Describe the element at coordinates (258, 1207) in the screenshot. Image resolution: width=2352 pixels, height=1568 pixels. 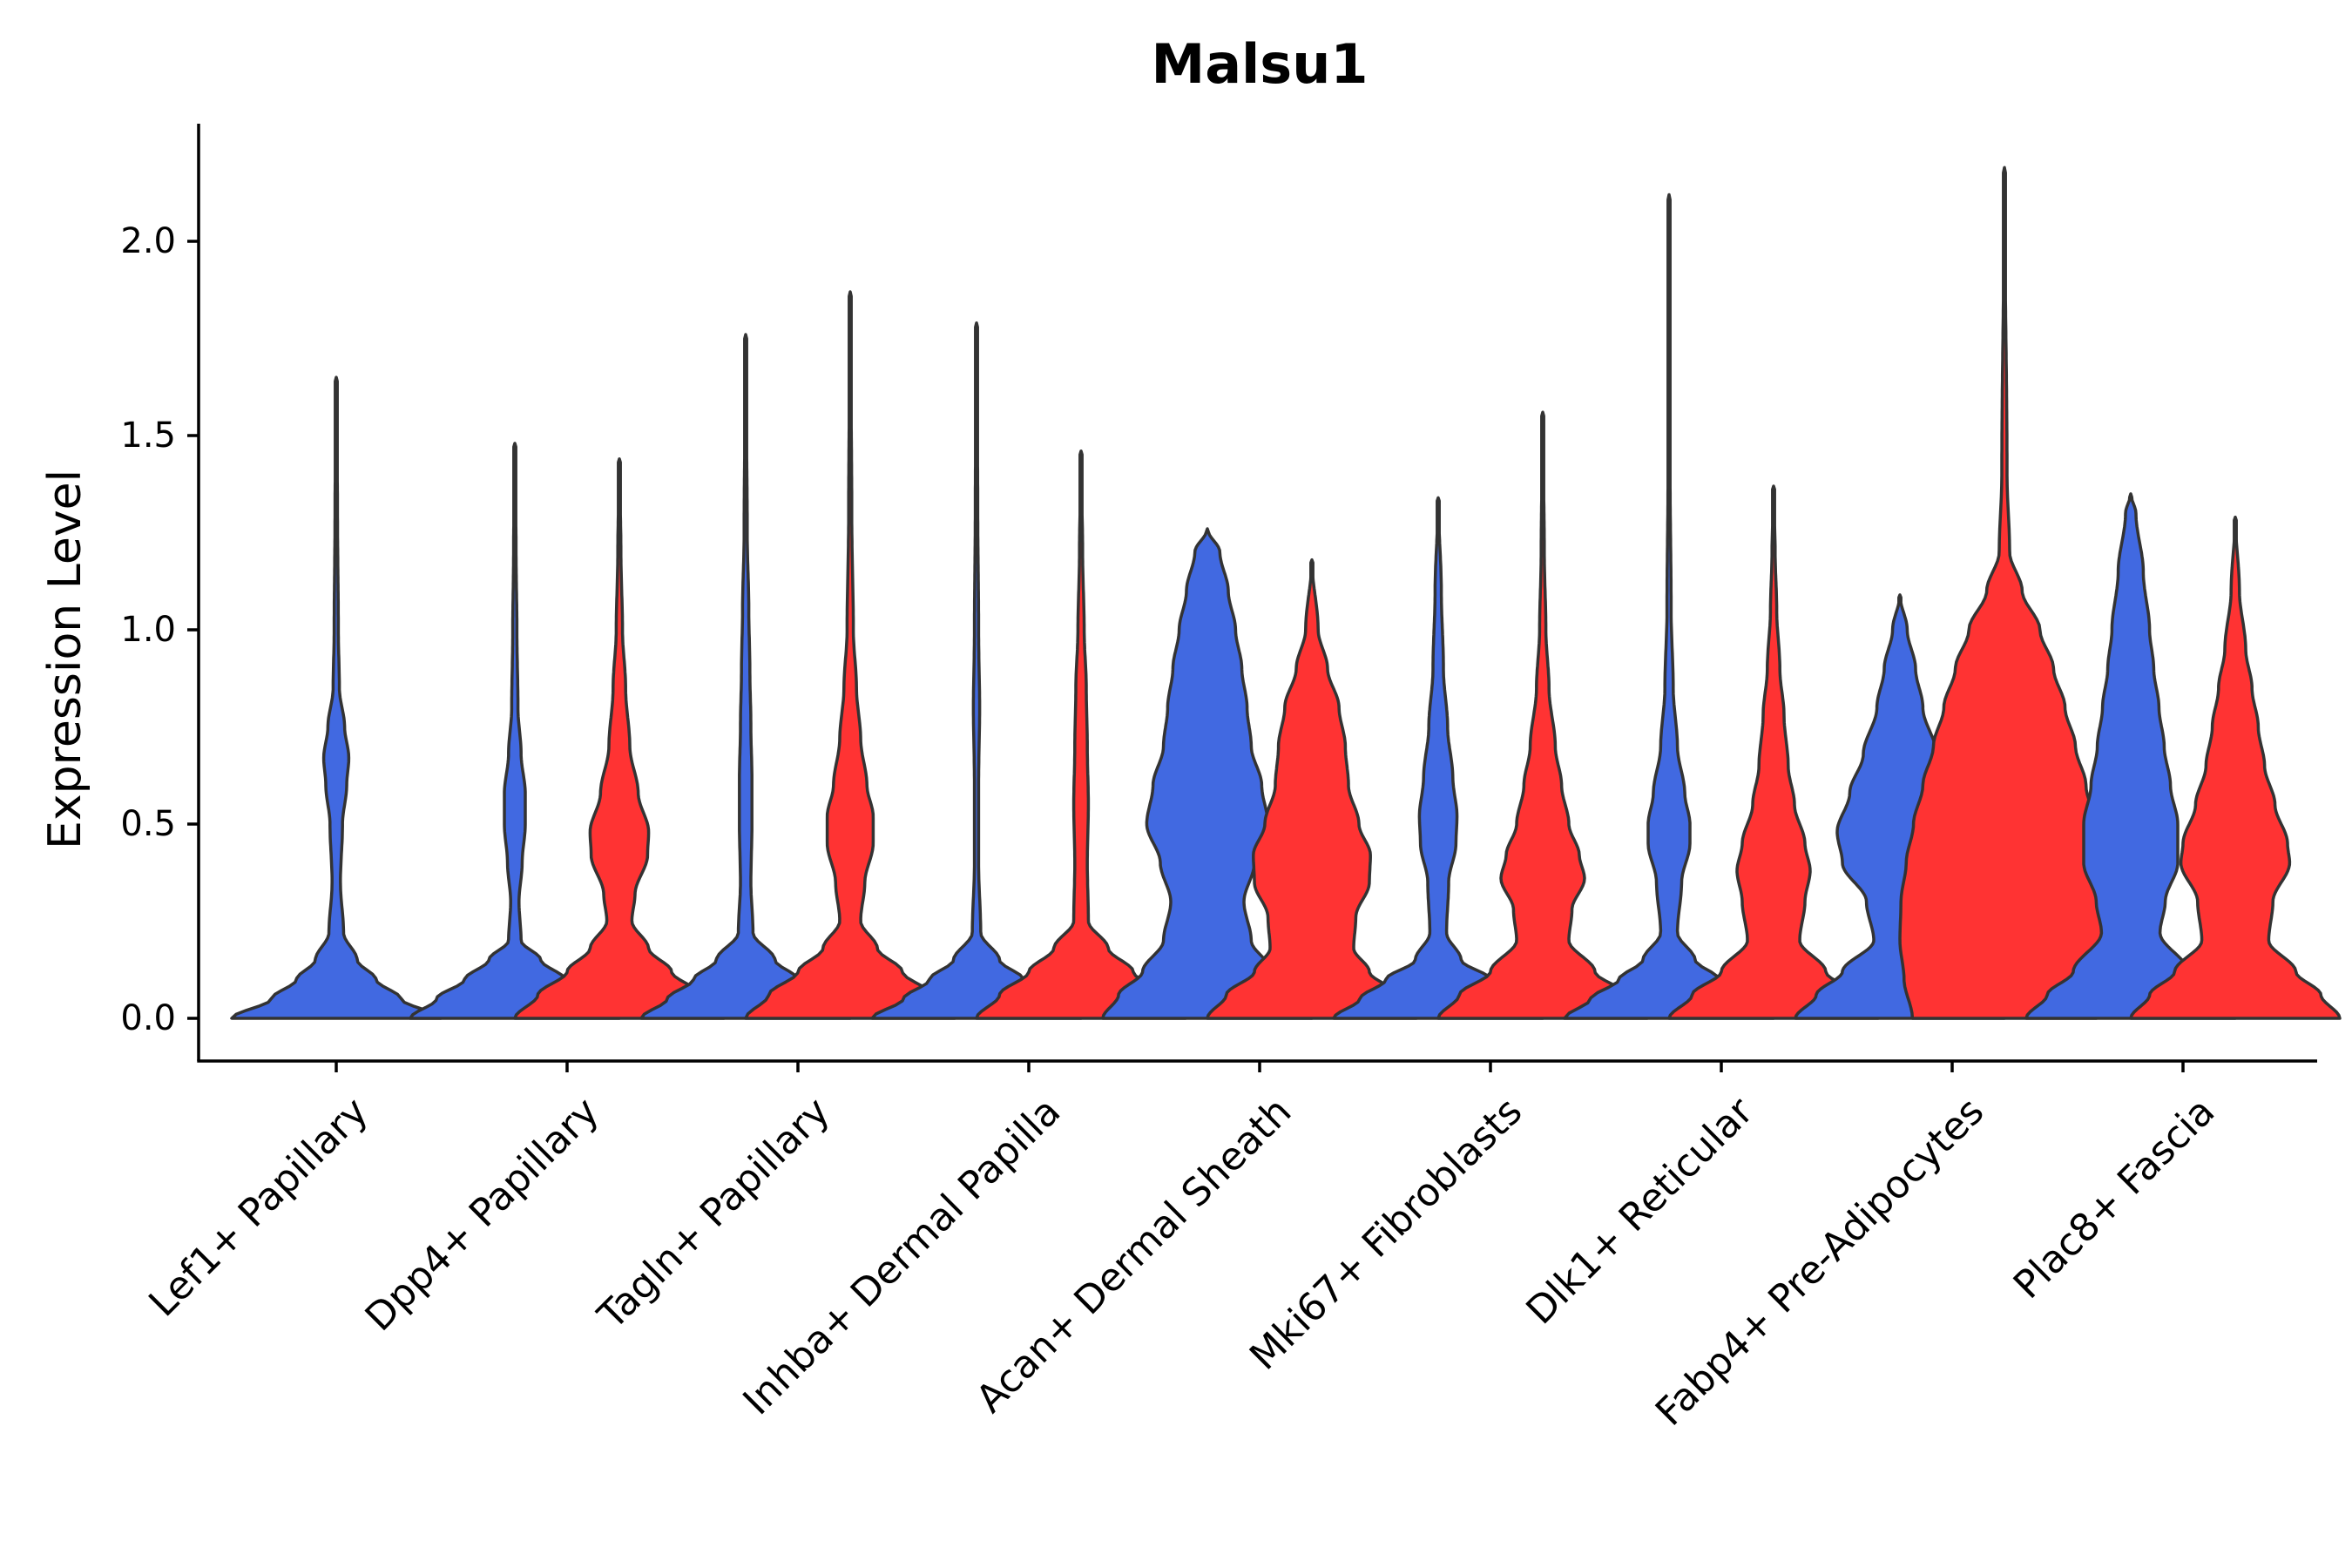
I see `x-tick-label: Lef1+ Papillary` at that location.